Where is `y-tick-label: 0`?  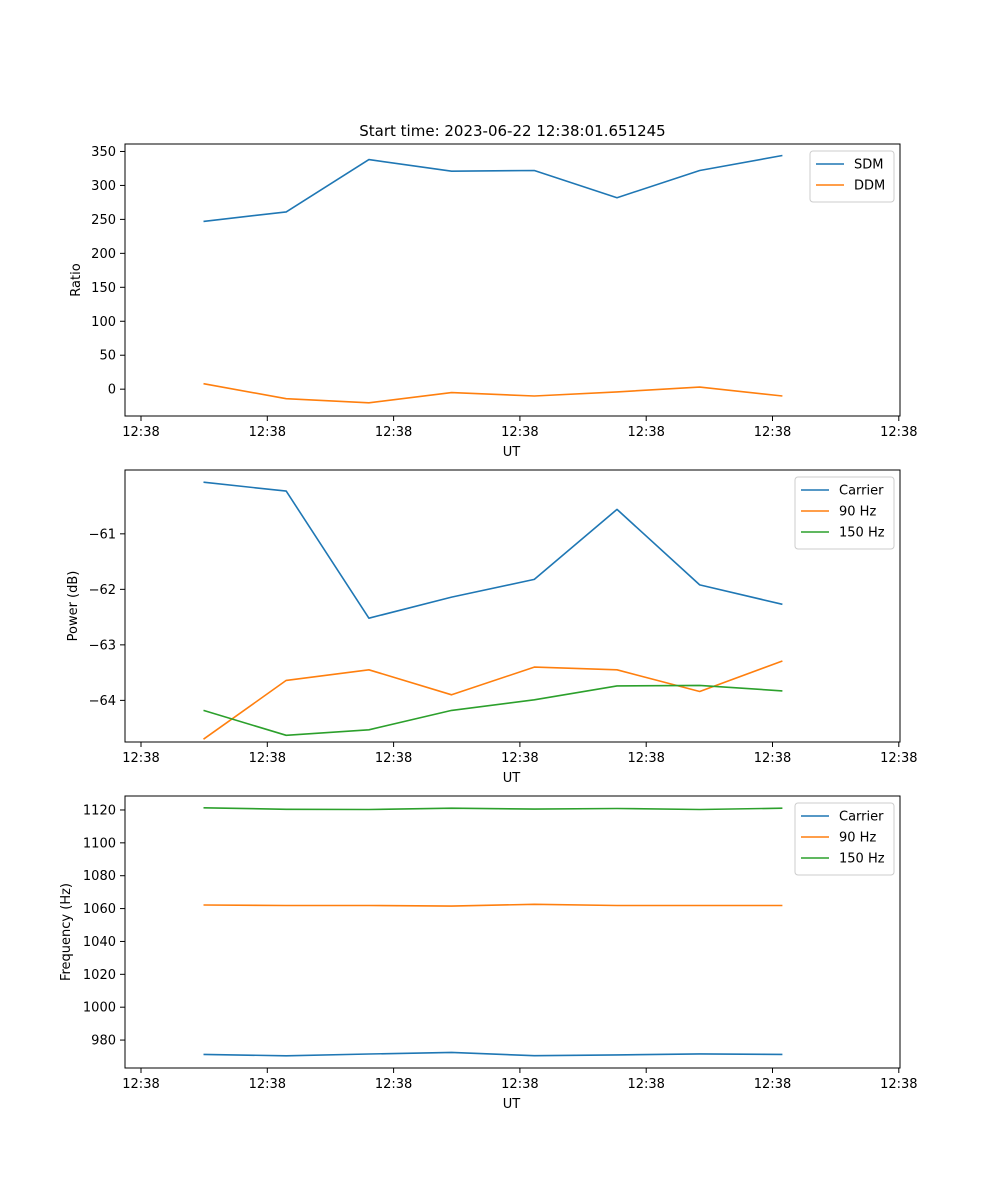
y-tick-label: 0 is located at coordinates (112, 390).